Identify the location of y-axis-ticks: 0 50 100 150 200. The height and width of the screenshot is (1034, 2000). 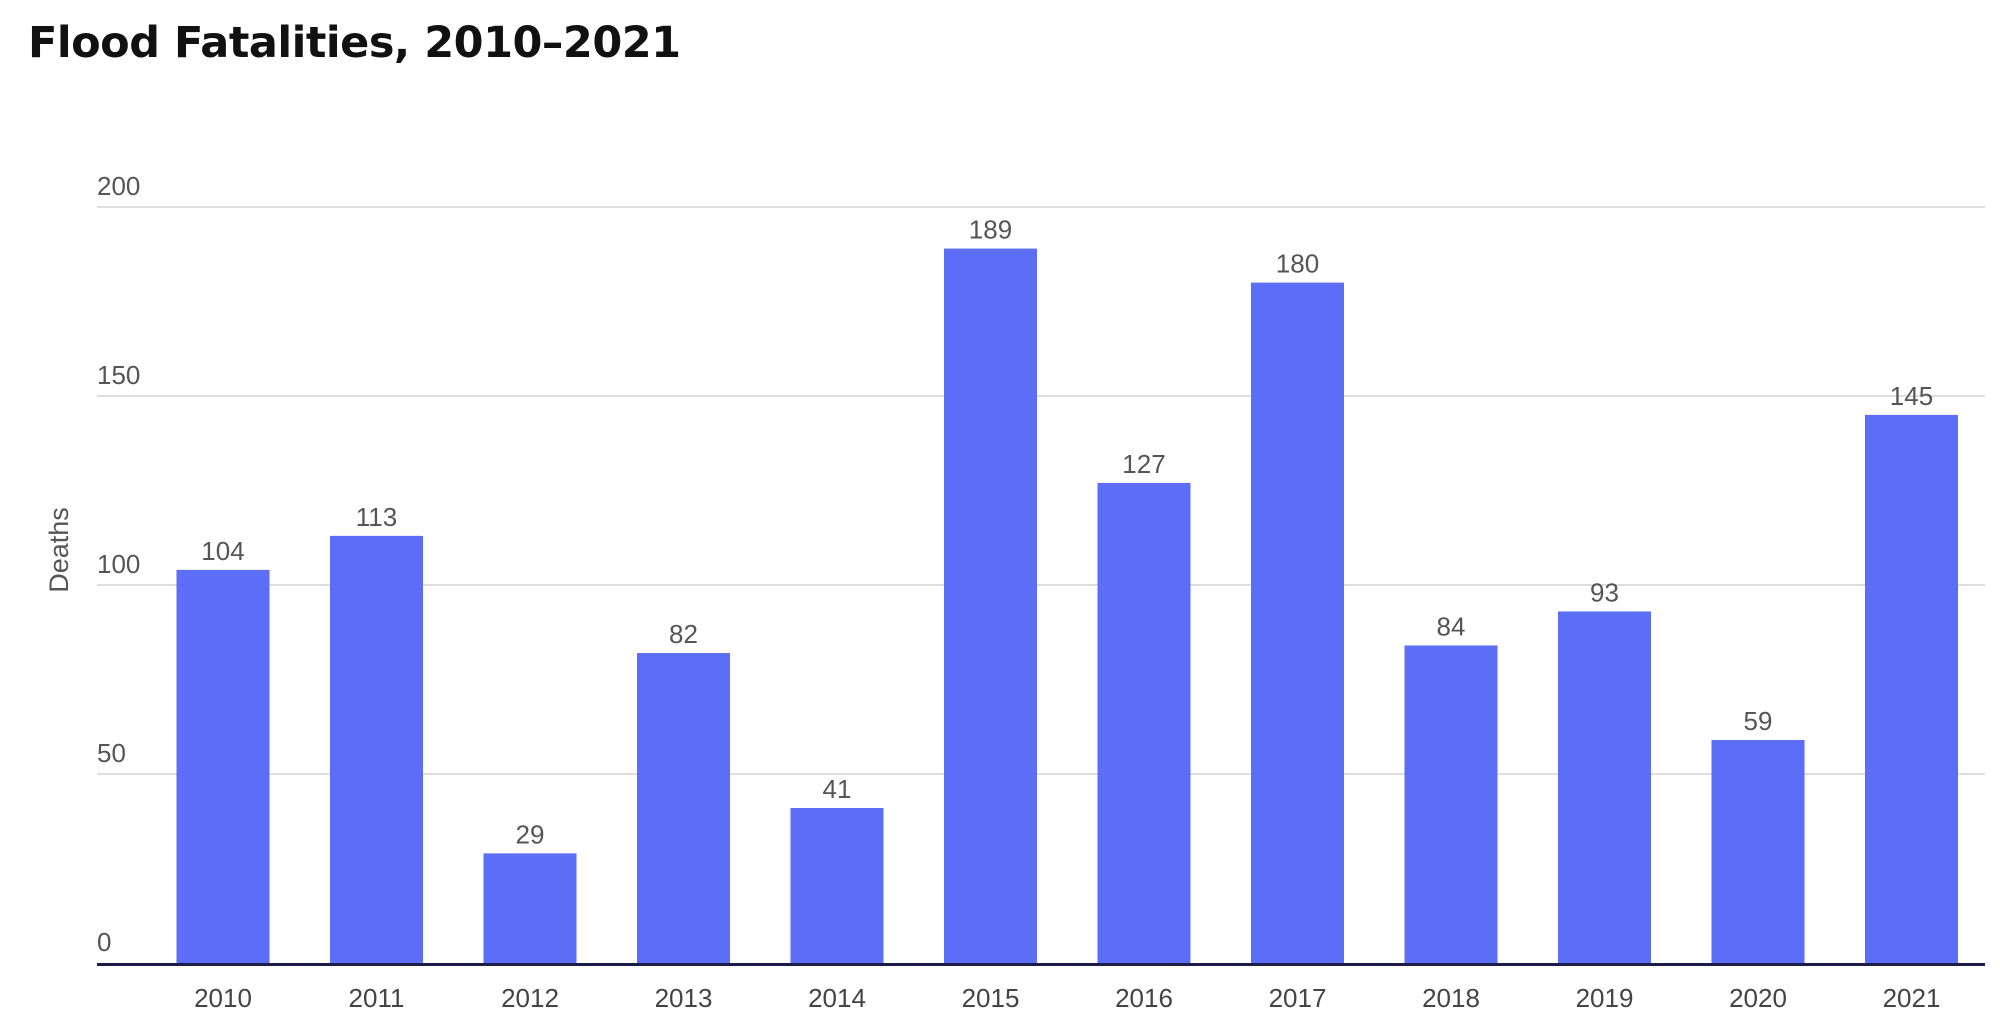
(118, 564).